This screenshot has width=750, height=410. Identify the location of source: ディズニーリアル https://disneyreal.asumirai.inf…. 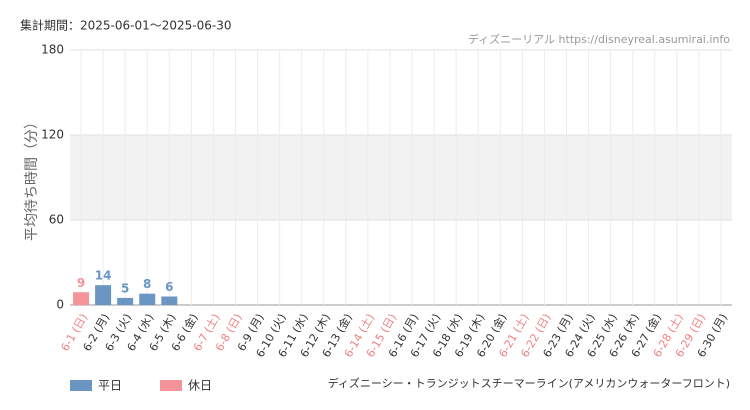
(599, 39).